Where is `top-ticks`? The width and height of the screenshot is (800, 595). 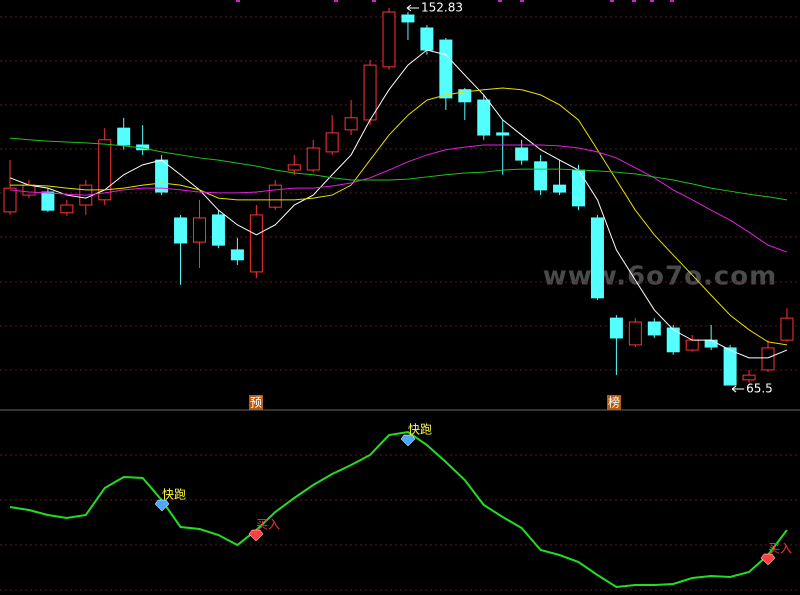
top-ticks is located at coordinates (455, 1).